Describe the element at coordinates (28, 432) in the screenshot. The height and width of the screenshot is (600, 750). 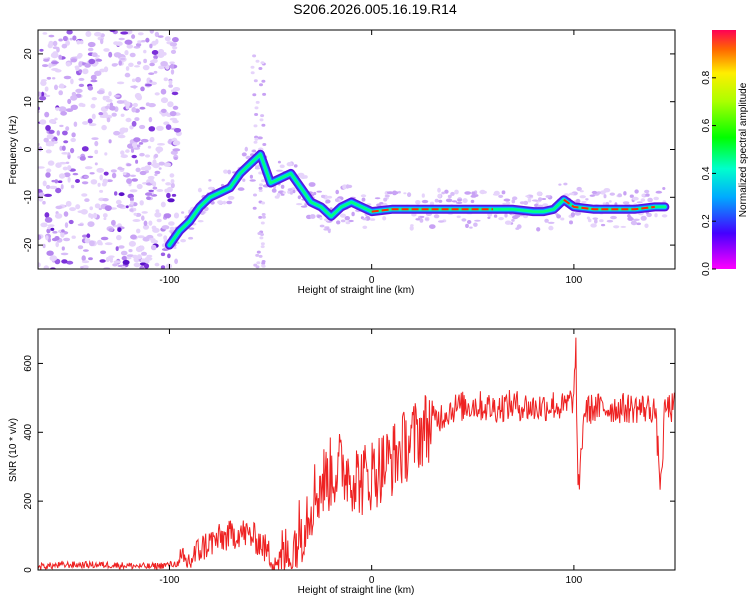
I see `y-tick-label: 400` at that location.